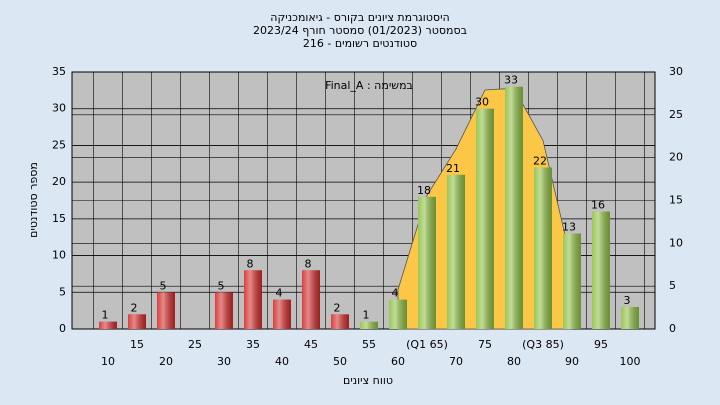 This screenshot has width=720, height=405. Describe the element at coordinates (59, 181) in the screenshot. I see `y-tick-label: 20` at that location.